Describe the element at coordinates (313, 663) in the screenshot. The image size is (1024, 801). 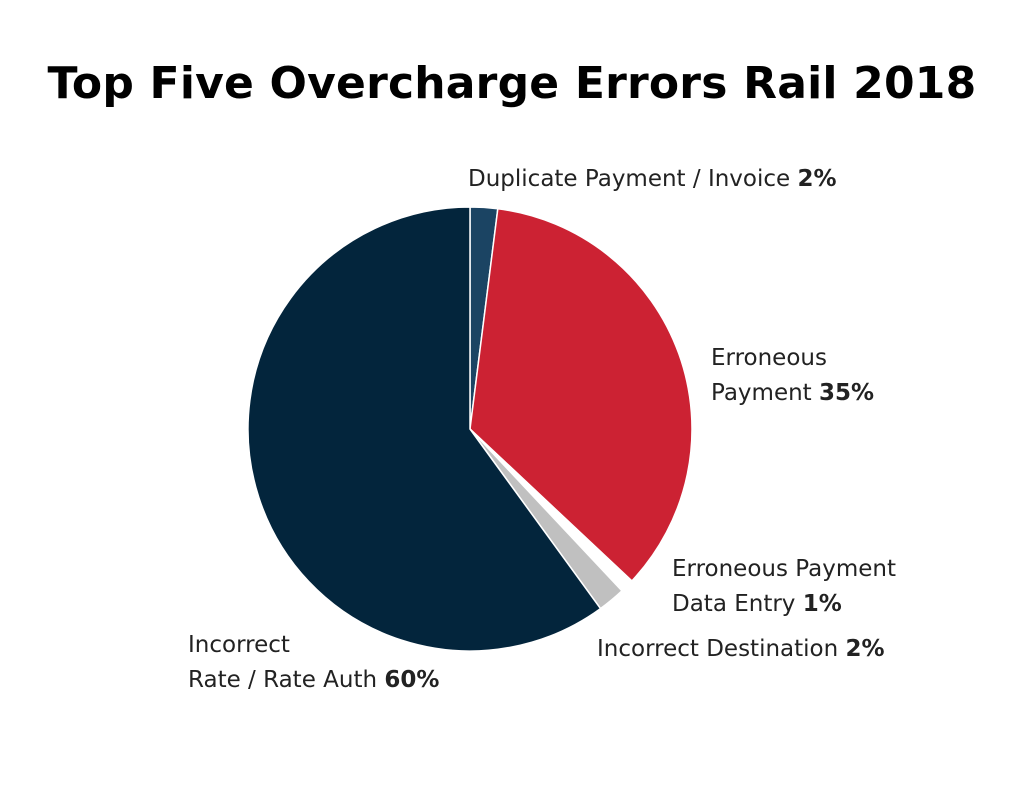
I see `slice-label-incorrect-rate: Incorrect Rate / Rate Auth 60%` at that location.